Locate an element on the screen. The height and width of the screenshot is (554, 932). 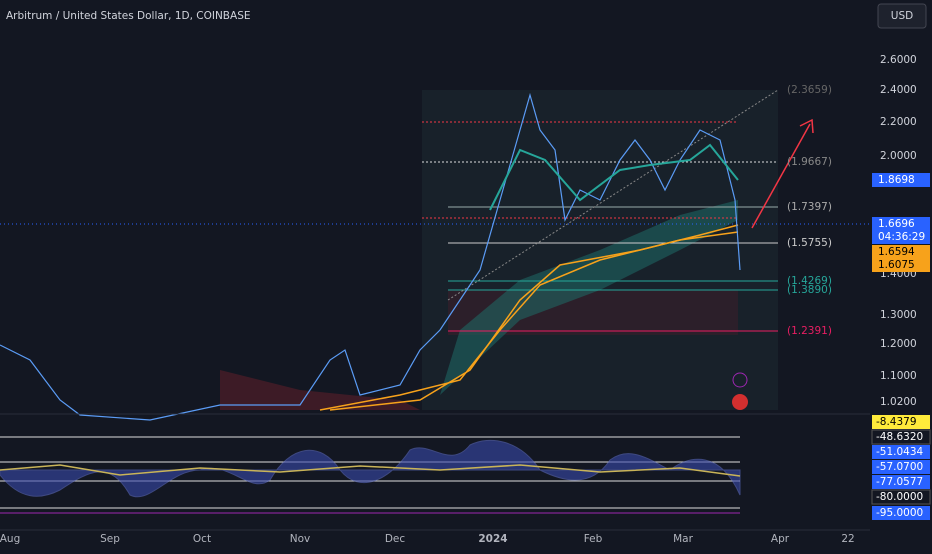
price-label: 2.6000 is located at coordinates (898, 60).